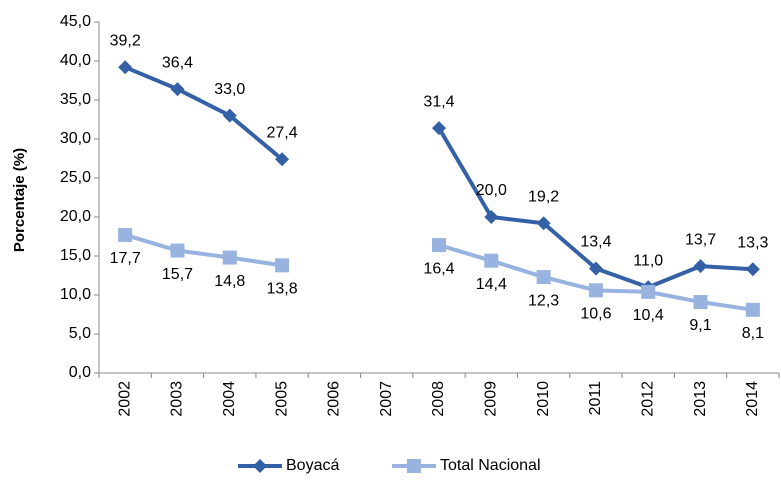 Image resolution: width=781 pixels, height=482 pixels. What do you see at coordinates (125, 40) in the screenshot?
I see `data-label: 39,2` at bounding box center [125, 40].